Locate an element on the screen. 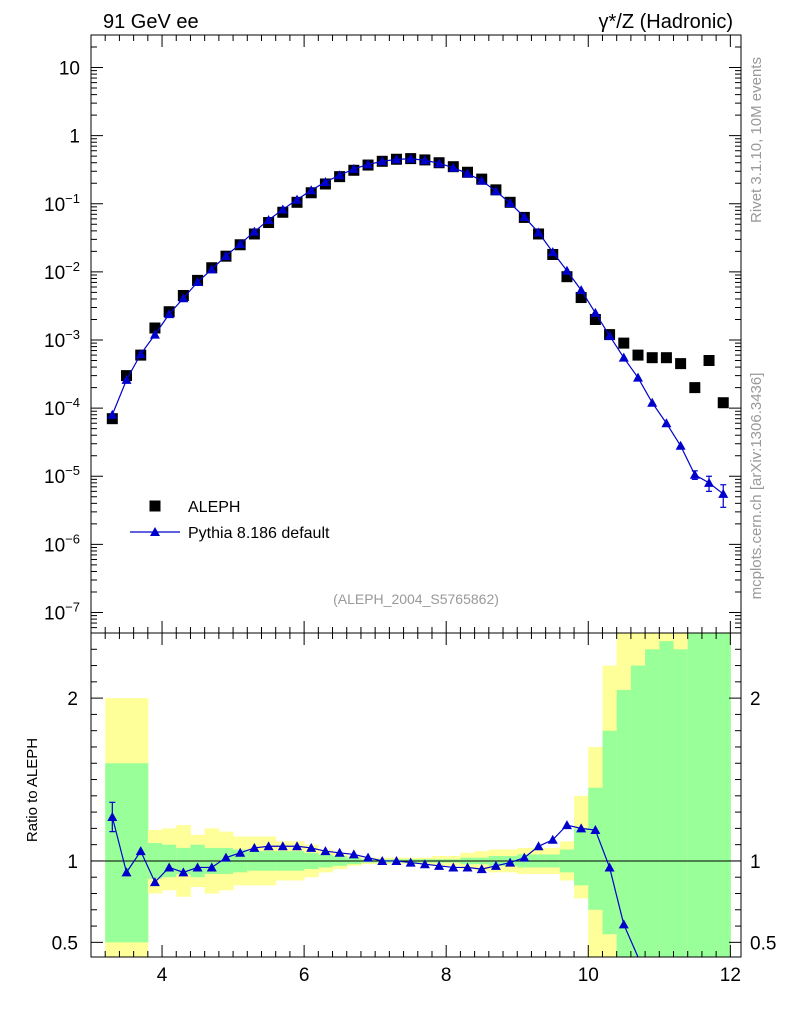 The height and width of the screenshot is (1024, 786). y-tick-label: 10⁻⁵ is located at coordinates (62, 475).